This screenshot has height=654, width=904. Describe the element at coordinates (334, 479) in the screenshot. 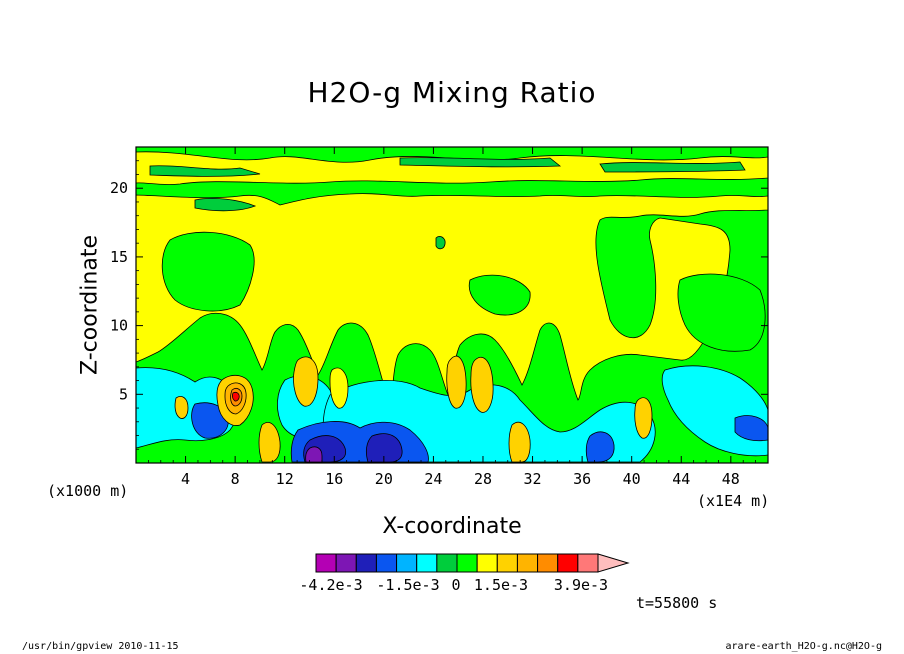

I see `x-tick-label: 16` at that location.